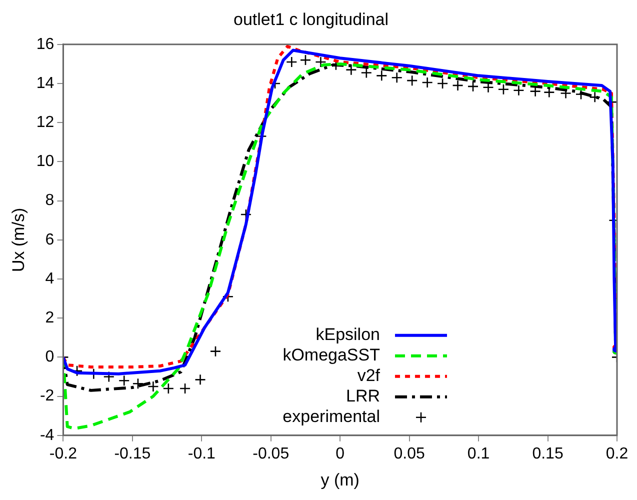 The width and height of the screenshot is (637, 500). I want to click on y-tick-label: 12, so click(45, 123).